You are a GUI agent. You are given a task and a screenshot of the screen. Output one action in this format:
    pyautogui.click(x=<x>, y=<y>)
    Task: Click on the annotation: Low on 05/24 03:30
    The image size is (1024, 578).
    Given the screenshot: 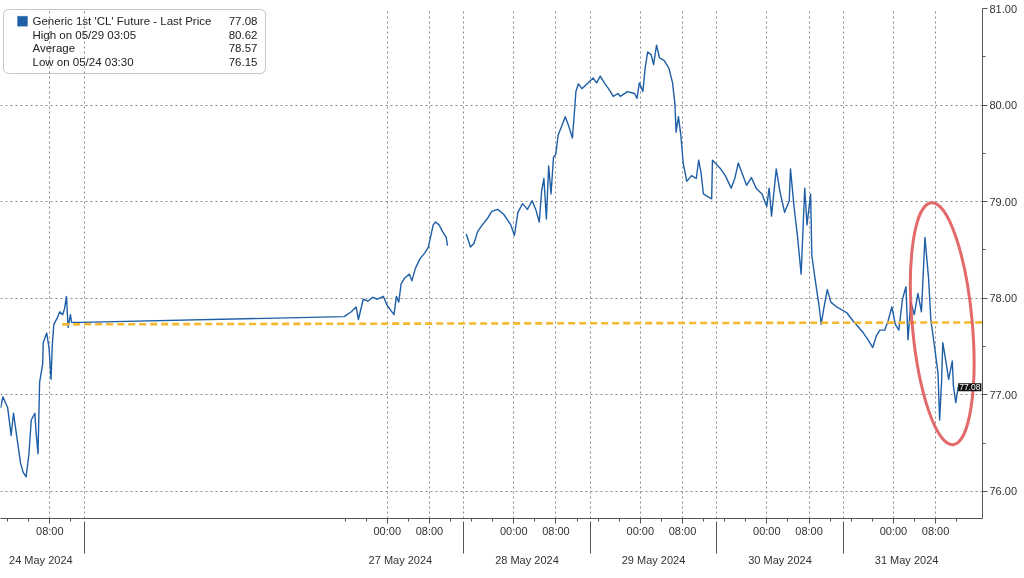 What is the action you would take?
    pyautogui.click(x=83, y=61)
    